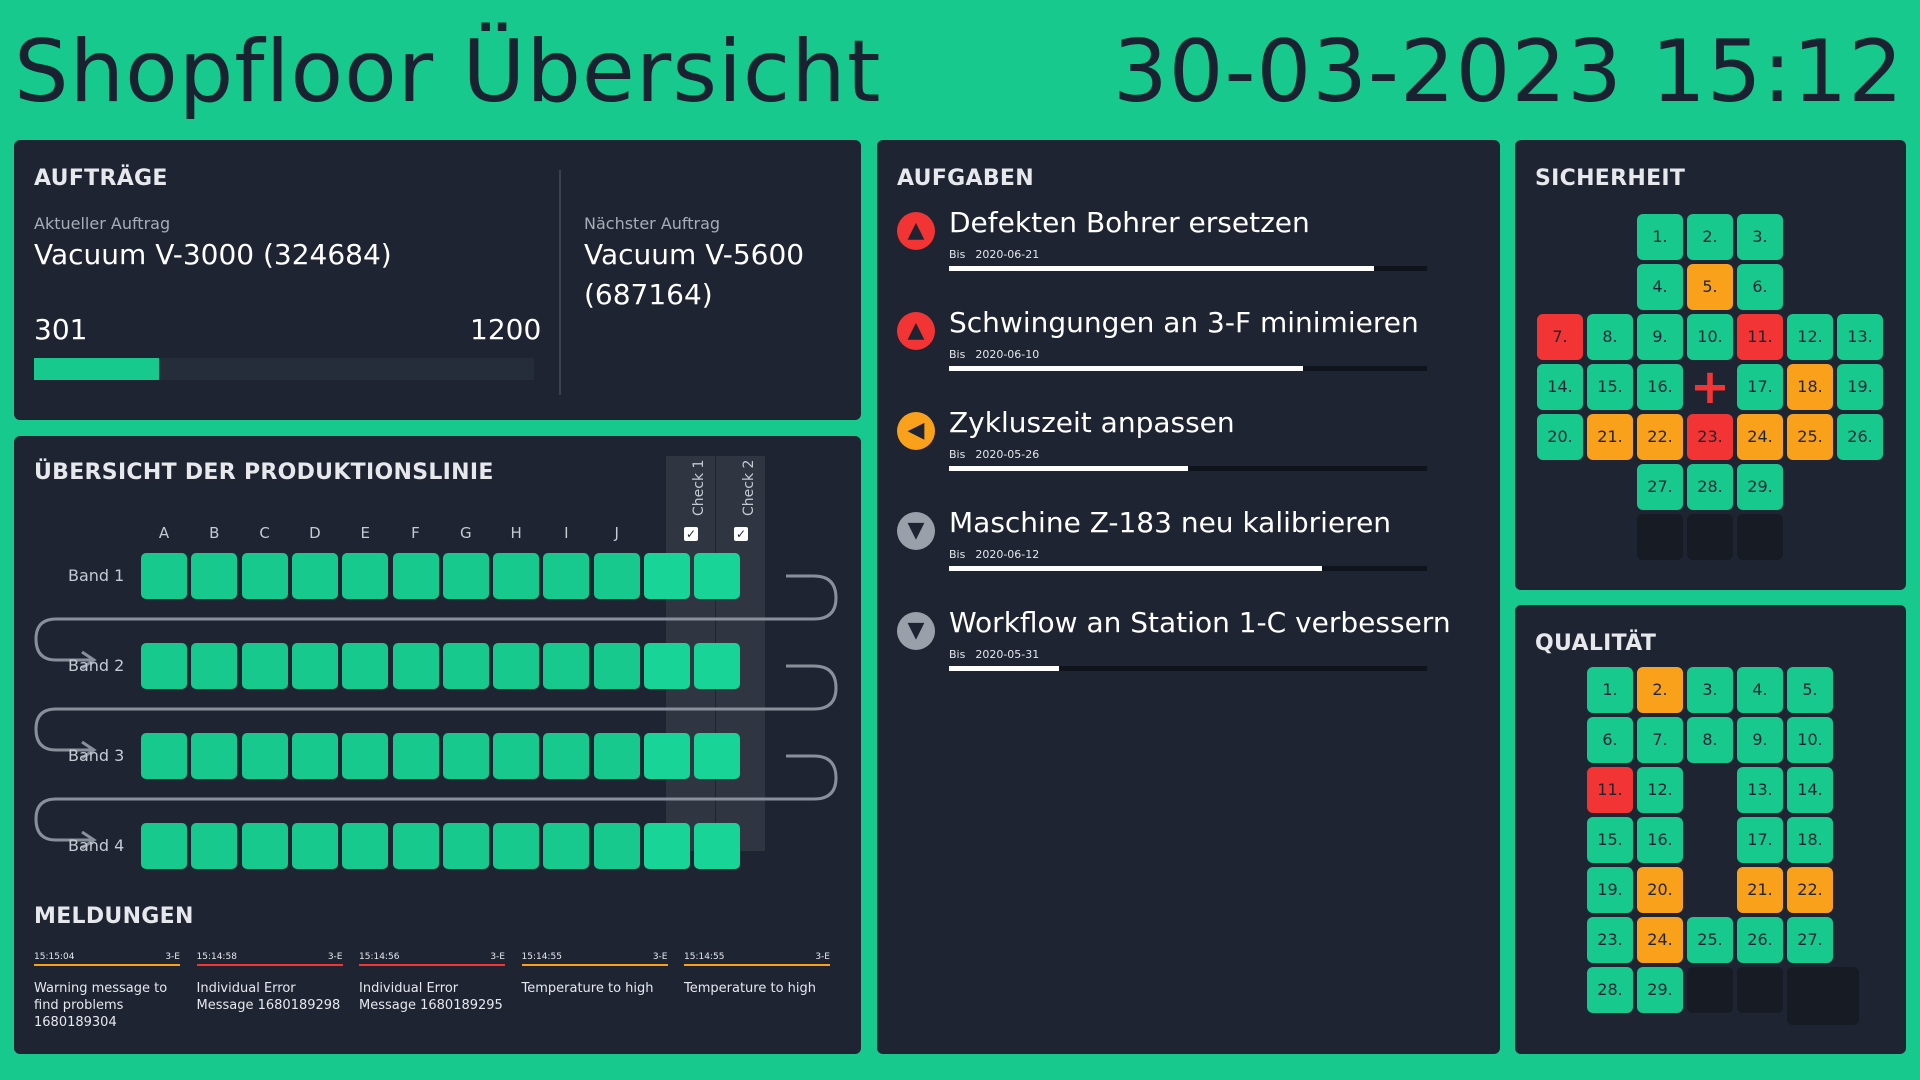 This screenshot has height=1080, width=1920. I want to click on sicherheit-status-tile: 23., so click(1710, 437).